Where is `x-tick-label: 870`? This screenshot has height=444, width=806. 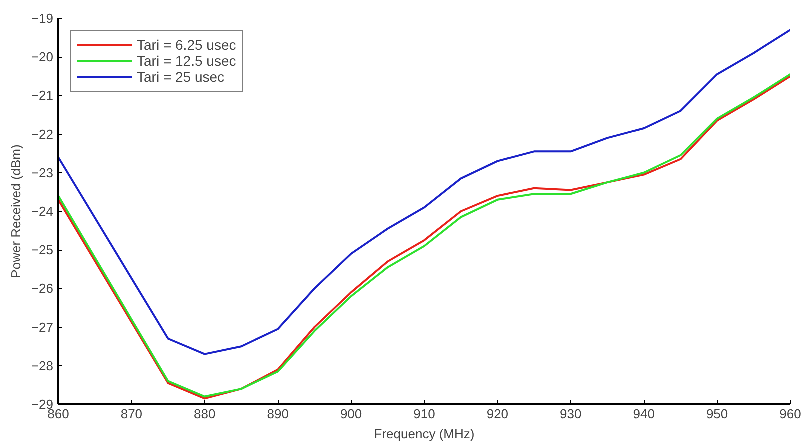
x-tick-label: 870 is located at coordinates (131, 414).